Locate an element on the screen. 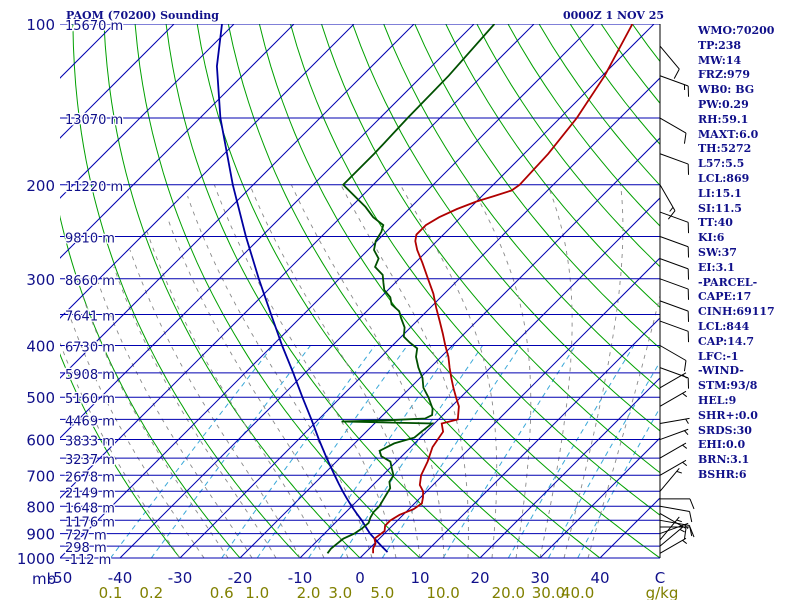 The width and height of the screenshot is (800, 600). index-item: MAXT:6.0 is located at coordinates (728, 134).